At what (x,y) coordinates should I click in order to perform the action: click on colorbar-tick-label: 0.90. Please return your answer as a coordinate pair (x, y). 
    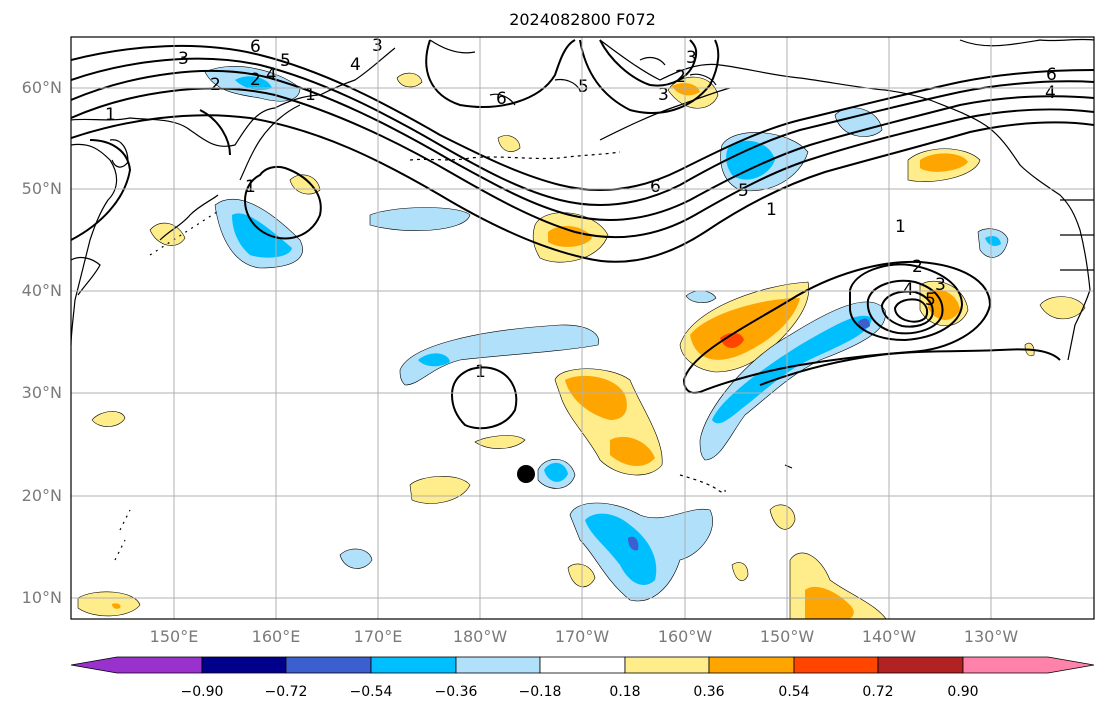
    Looking at the image, I should click on (963, 692).